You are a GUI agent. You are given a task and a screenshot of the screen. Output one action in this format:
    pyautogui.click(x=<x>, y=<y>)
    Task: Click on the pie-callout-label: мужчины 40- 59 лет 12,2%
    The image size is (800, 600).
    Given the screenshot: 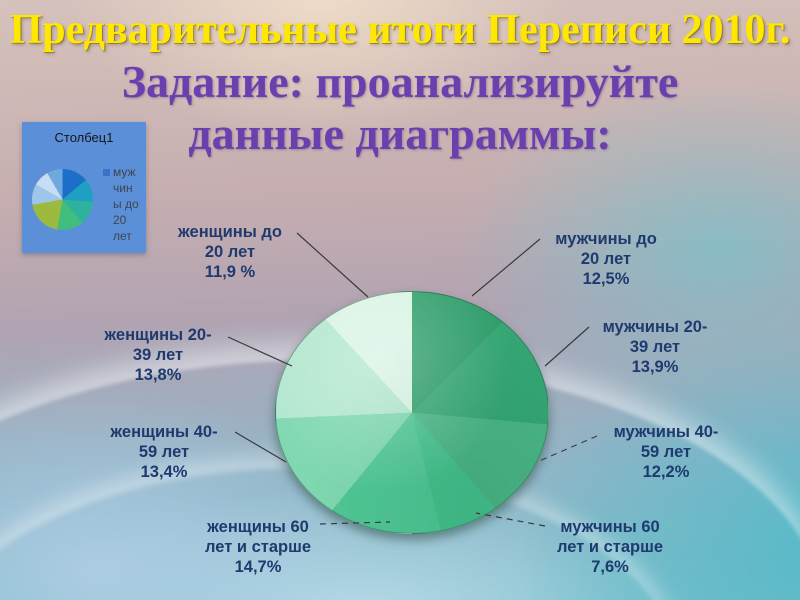 What is the action you would take?
    pyautogui.click(x=666, y=452)
    